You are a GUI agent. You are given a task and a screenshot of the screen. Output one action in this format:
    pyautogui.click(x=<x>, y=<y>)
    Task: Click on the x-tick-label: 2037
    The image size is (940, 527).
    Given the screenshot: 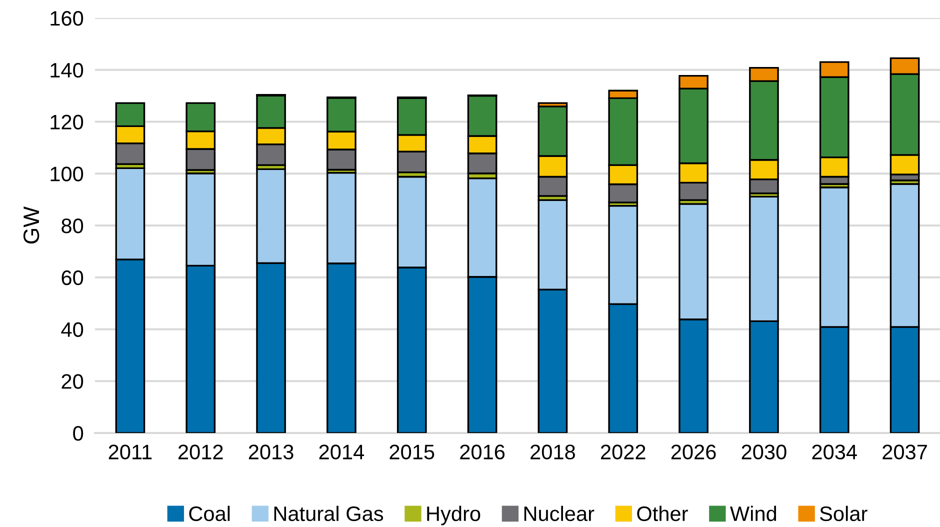 What is the action you would take?
    pyautogui.click(x=904, y=452)
    